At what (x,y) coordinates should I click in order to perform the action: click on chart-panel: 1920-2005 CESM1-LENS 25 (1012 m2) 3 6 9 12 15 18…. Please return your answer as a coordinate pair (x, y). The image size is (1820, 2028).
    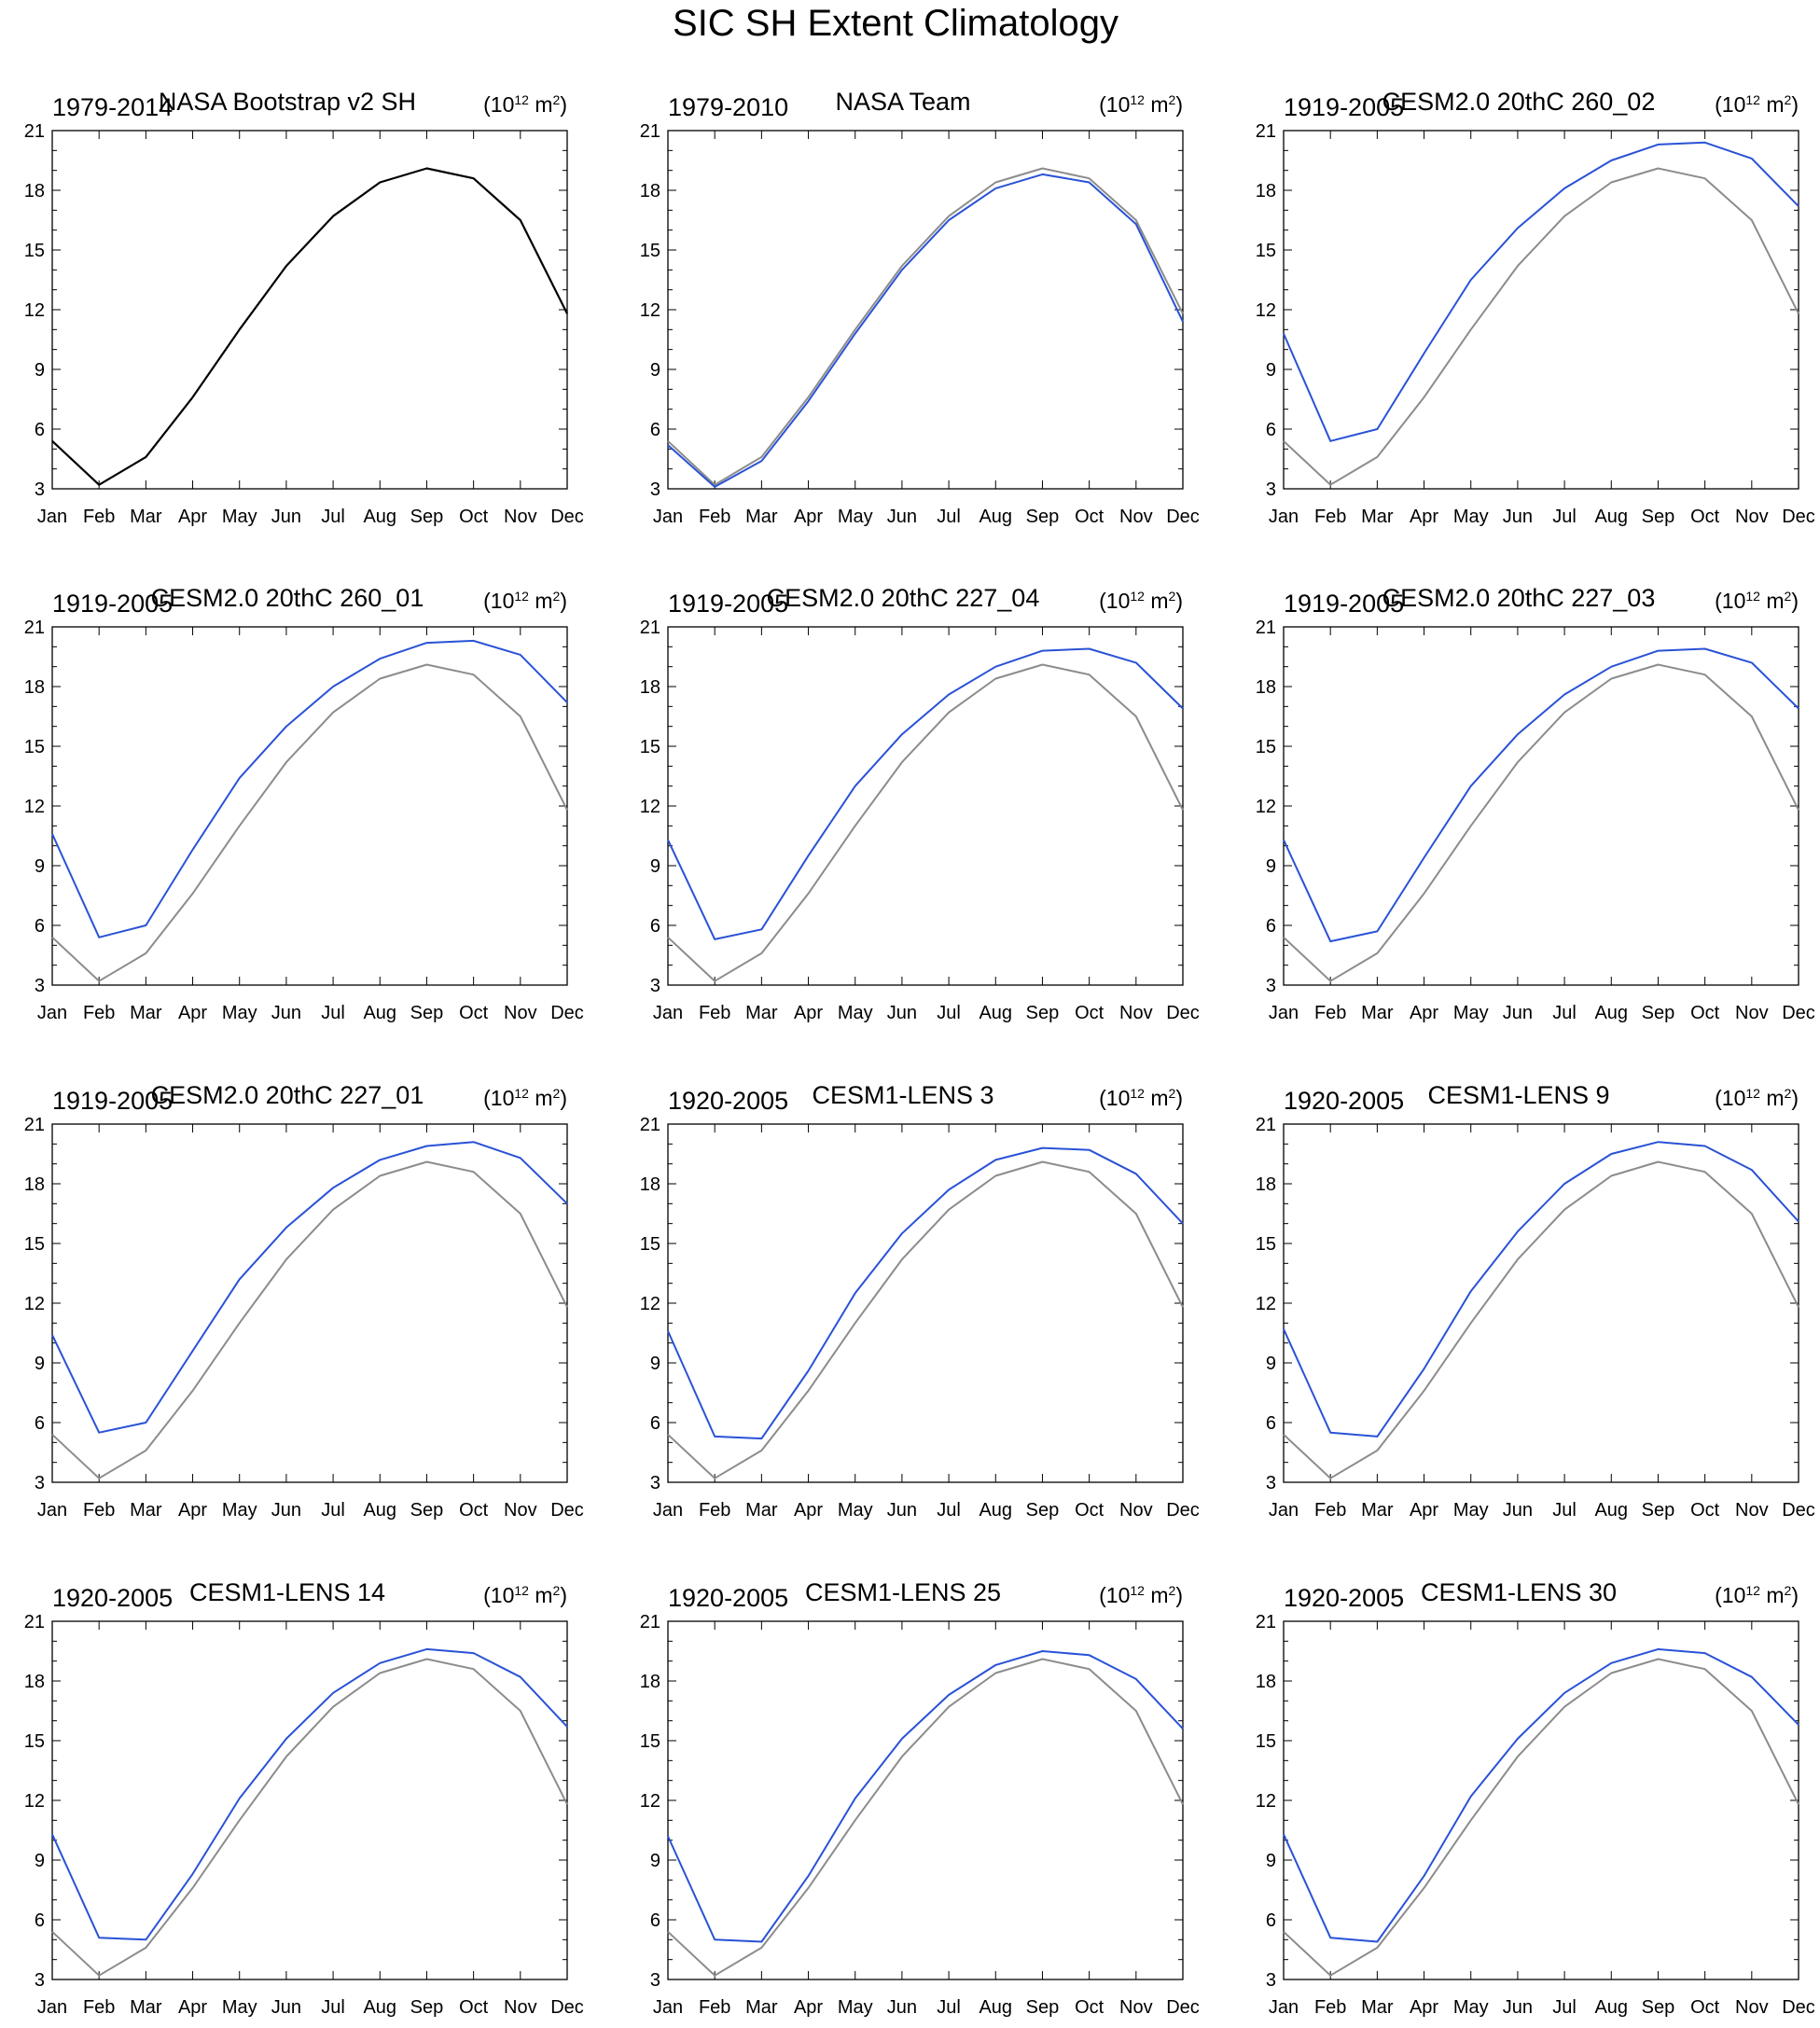
    Looking at the image, I should click on (920, 1798).